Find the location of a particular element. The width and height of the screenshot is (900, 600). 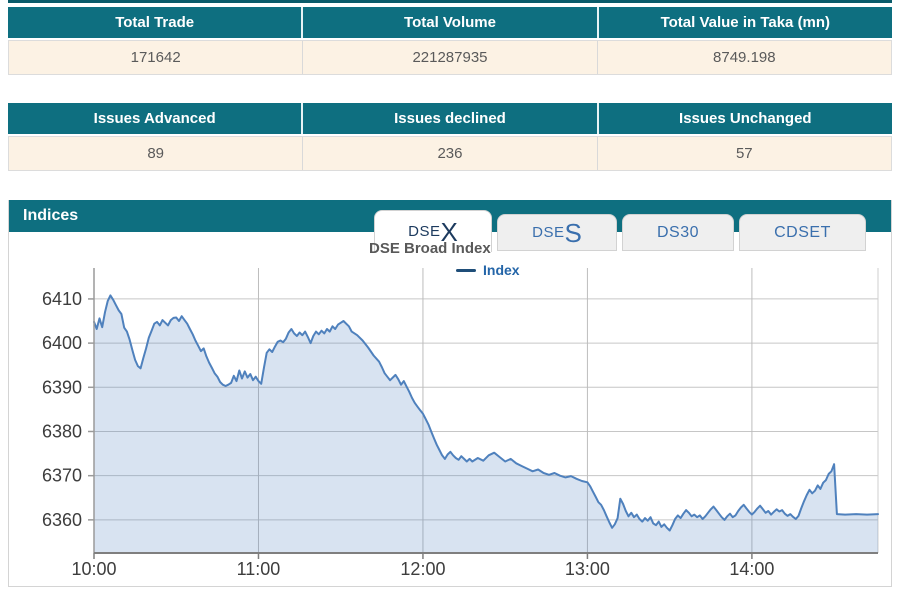

issues-advanced-value: 89 is located at coordinates (156, 153).